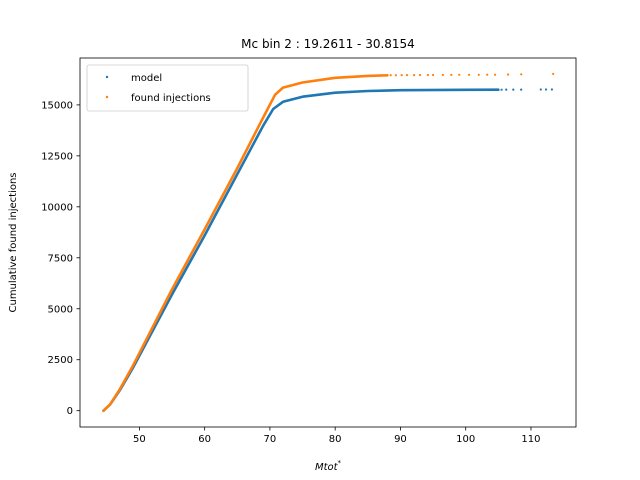 The image size is (640, 480). What do you see at coordinates (335, 439) in the screenshot?
I see `x-tick-label: 80` at bounding box center [335, 439].